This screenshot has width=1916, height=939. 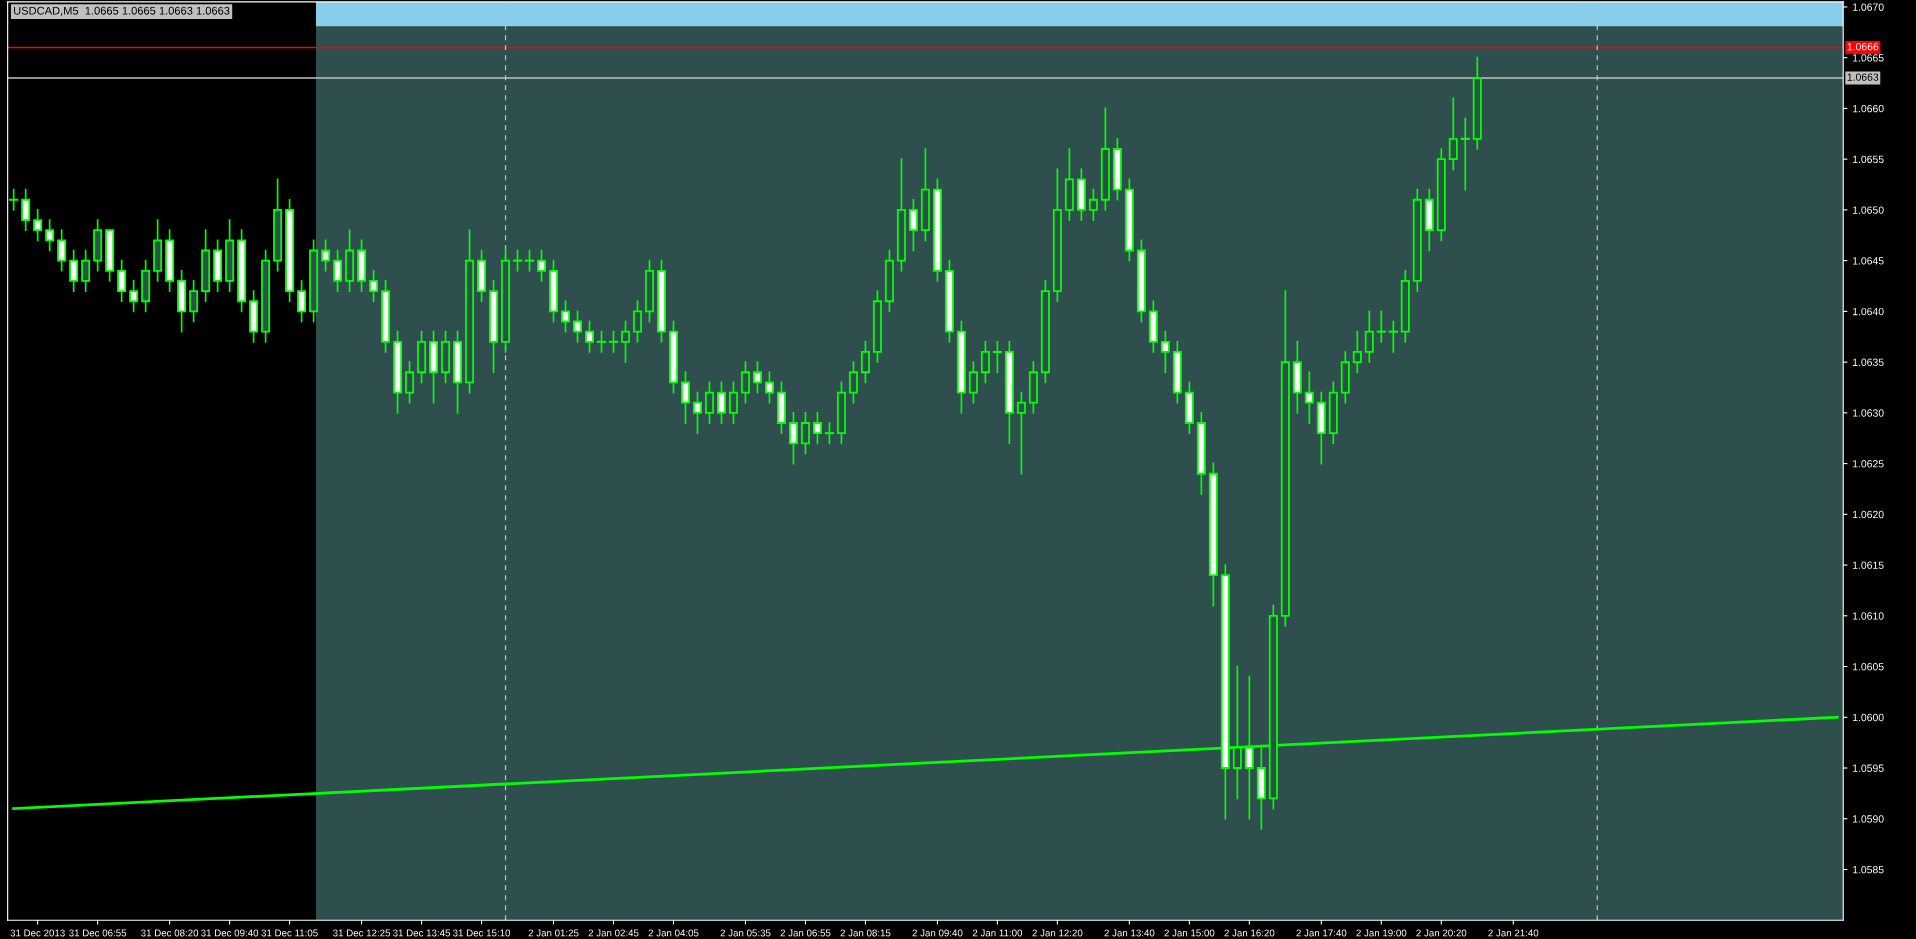 What do you see at coordinates (673, 933) in the screenshot?
I see `x-tick-label: 2 Jan 04:05` at bounding box center [673, 933].